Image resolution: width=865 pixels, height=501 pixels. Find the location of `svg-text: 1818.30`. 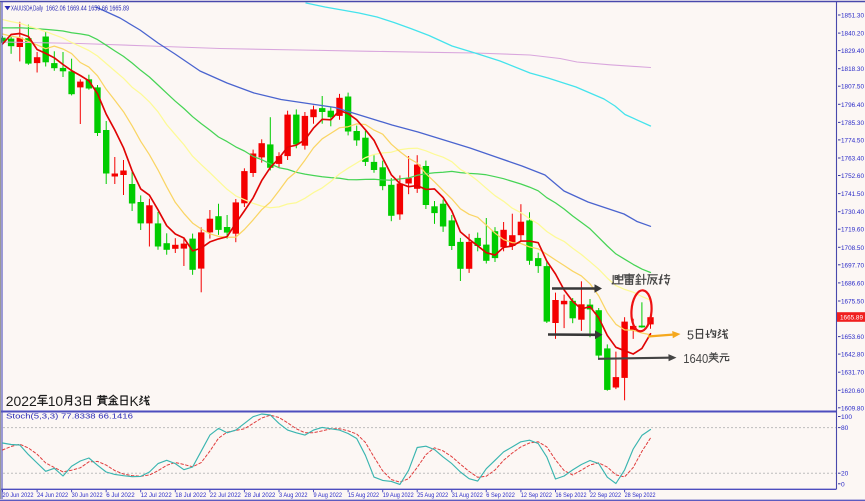

svg-text: 1818.30 is located at coordinates (852, 69).